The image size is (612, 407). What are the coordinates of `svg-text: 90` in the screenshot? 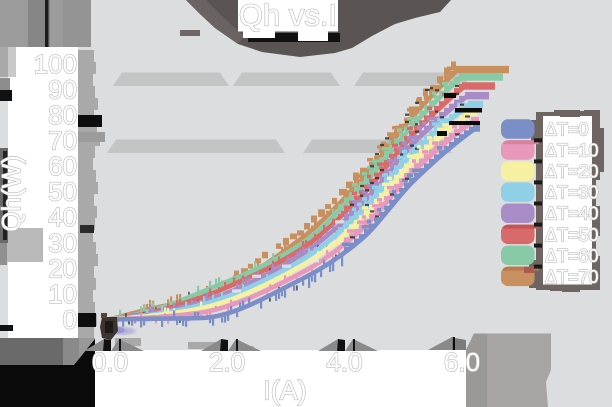 It's located at (62, 90).